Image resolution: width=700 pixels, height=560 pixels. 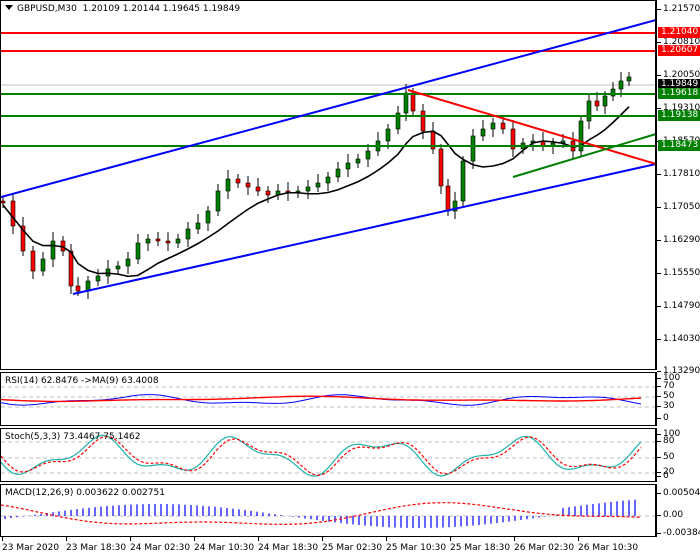 I want to click on price-level-label: 1.18473, so click(x=679, y=145).